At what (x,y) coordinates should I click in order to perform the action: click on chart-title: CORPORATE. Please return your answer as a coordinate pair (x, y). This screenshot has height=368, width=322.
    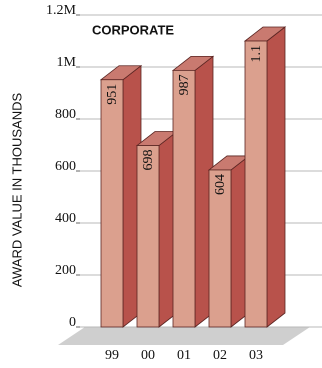
    Looking at the image, I should click on (133, 29).